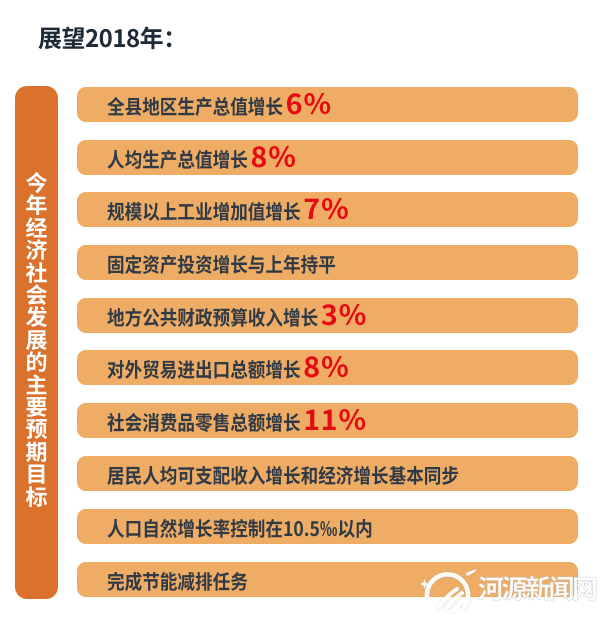 This screenshot has height=639, width=600. What do you see at coordinates (327, 157) in the screenshot?
I see `goal-bar-2: 人均生产总值增长8％` at bounding box center [327, 157].